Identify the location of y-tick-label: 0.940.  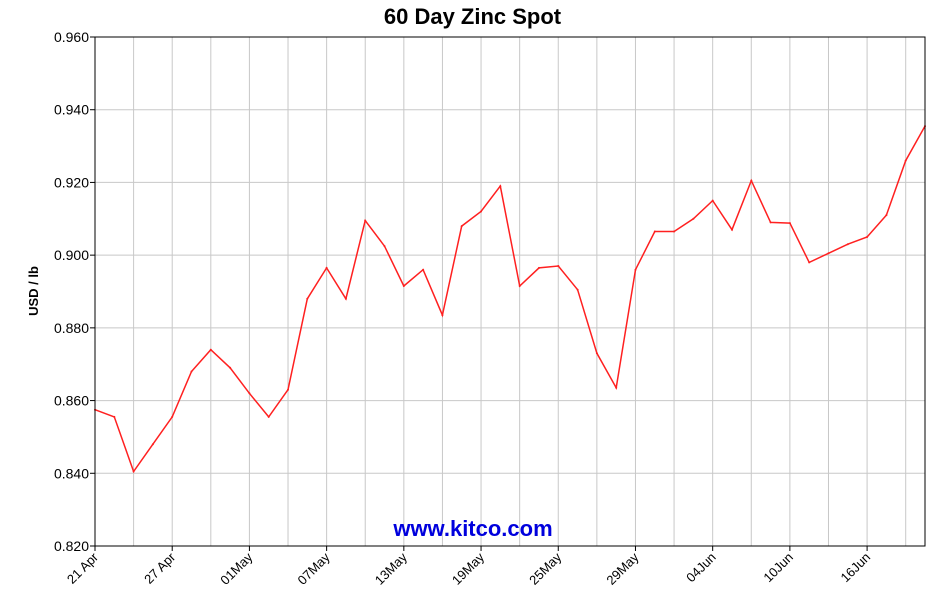
(71, 110).